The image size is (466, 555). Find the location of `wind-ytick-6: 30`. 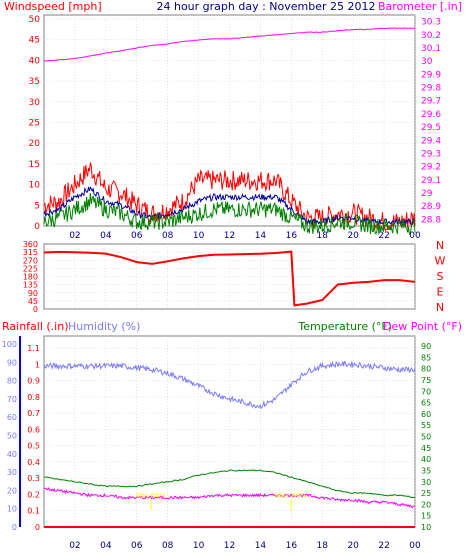

wind-ytick-6: 30 is located at coordinates (35, 103).